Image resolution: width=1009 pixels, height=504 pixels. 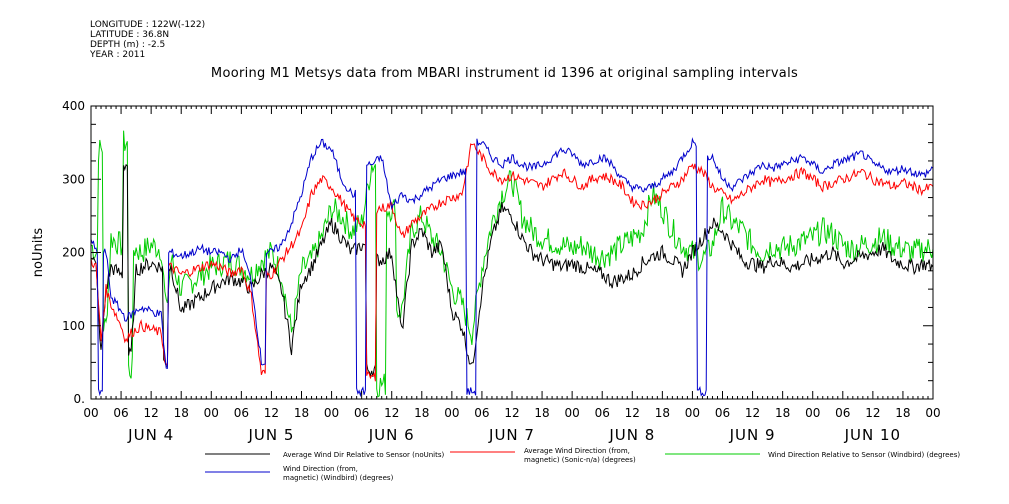 What do you see at coordinates (148, 25) in the screenshot?
I see `metadata-longitude: LONGITUDE : 122W(-122)` at bounding box center [148, 25].